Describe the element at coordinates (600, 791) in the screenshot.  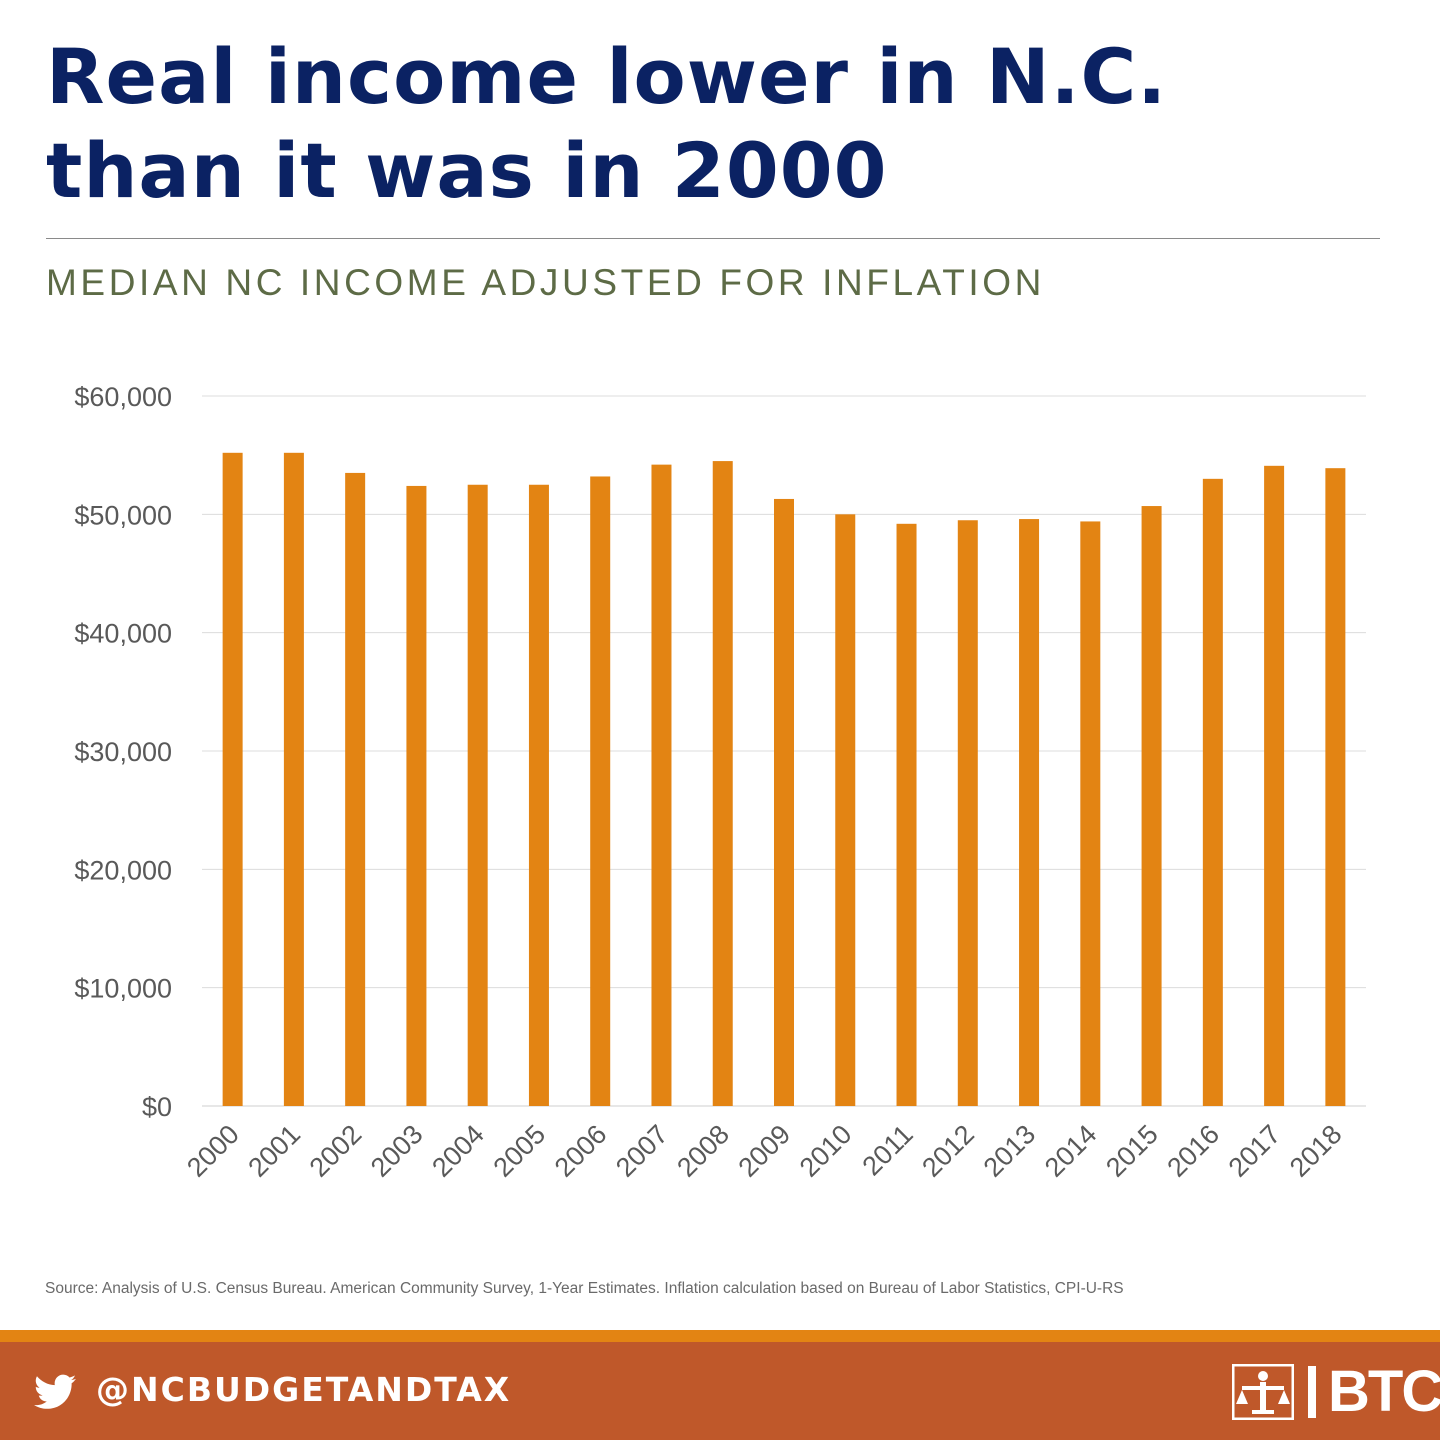
I see `bar-2006` at that location.